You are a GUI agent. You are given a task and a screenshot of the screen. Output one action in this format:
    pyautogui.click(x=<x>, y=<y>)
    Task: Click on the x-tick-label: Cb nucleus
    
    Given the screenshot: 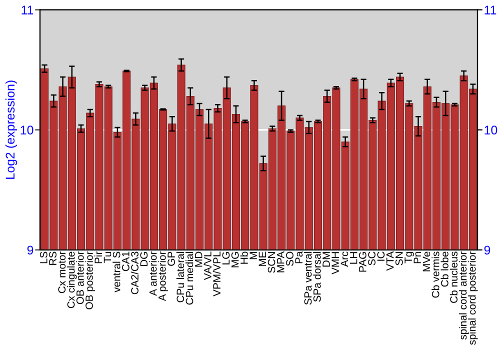 What is the action you would take?
    pyautogui.click(x=454, y=277)
    